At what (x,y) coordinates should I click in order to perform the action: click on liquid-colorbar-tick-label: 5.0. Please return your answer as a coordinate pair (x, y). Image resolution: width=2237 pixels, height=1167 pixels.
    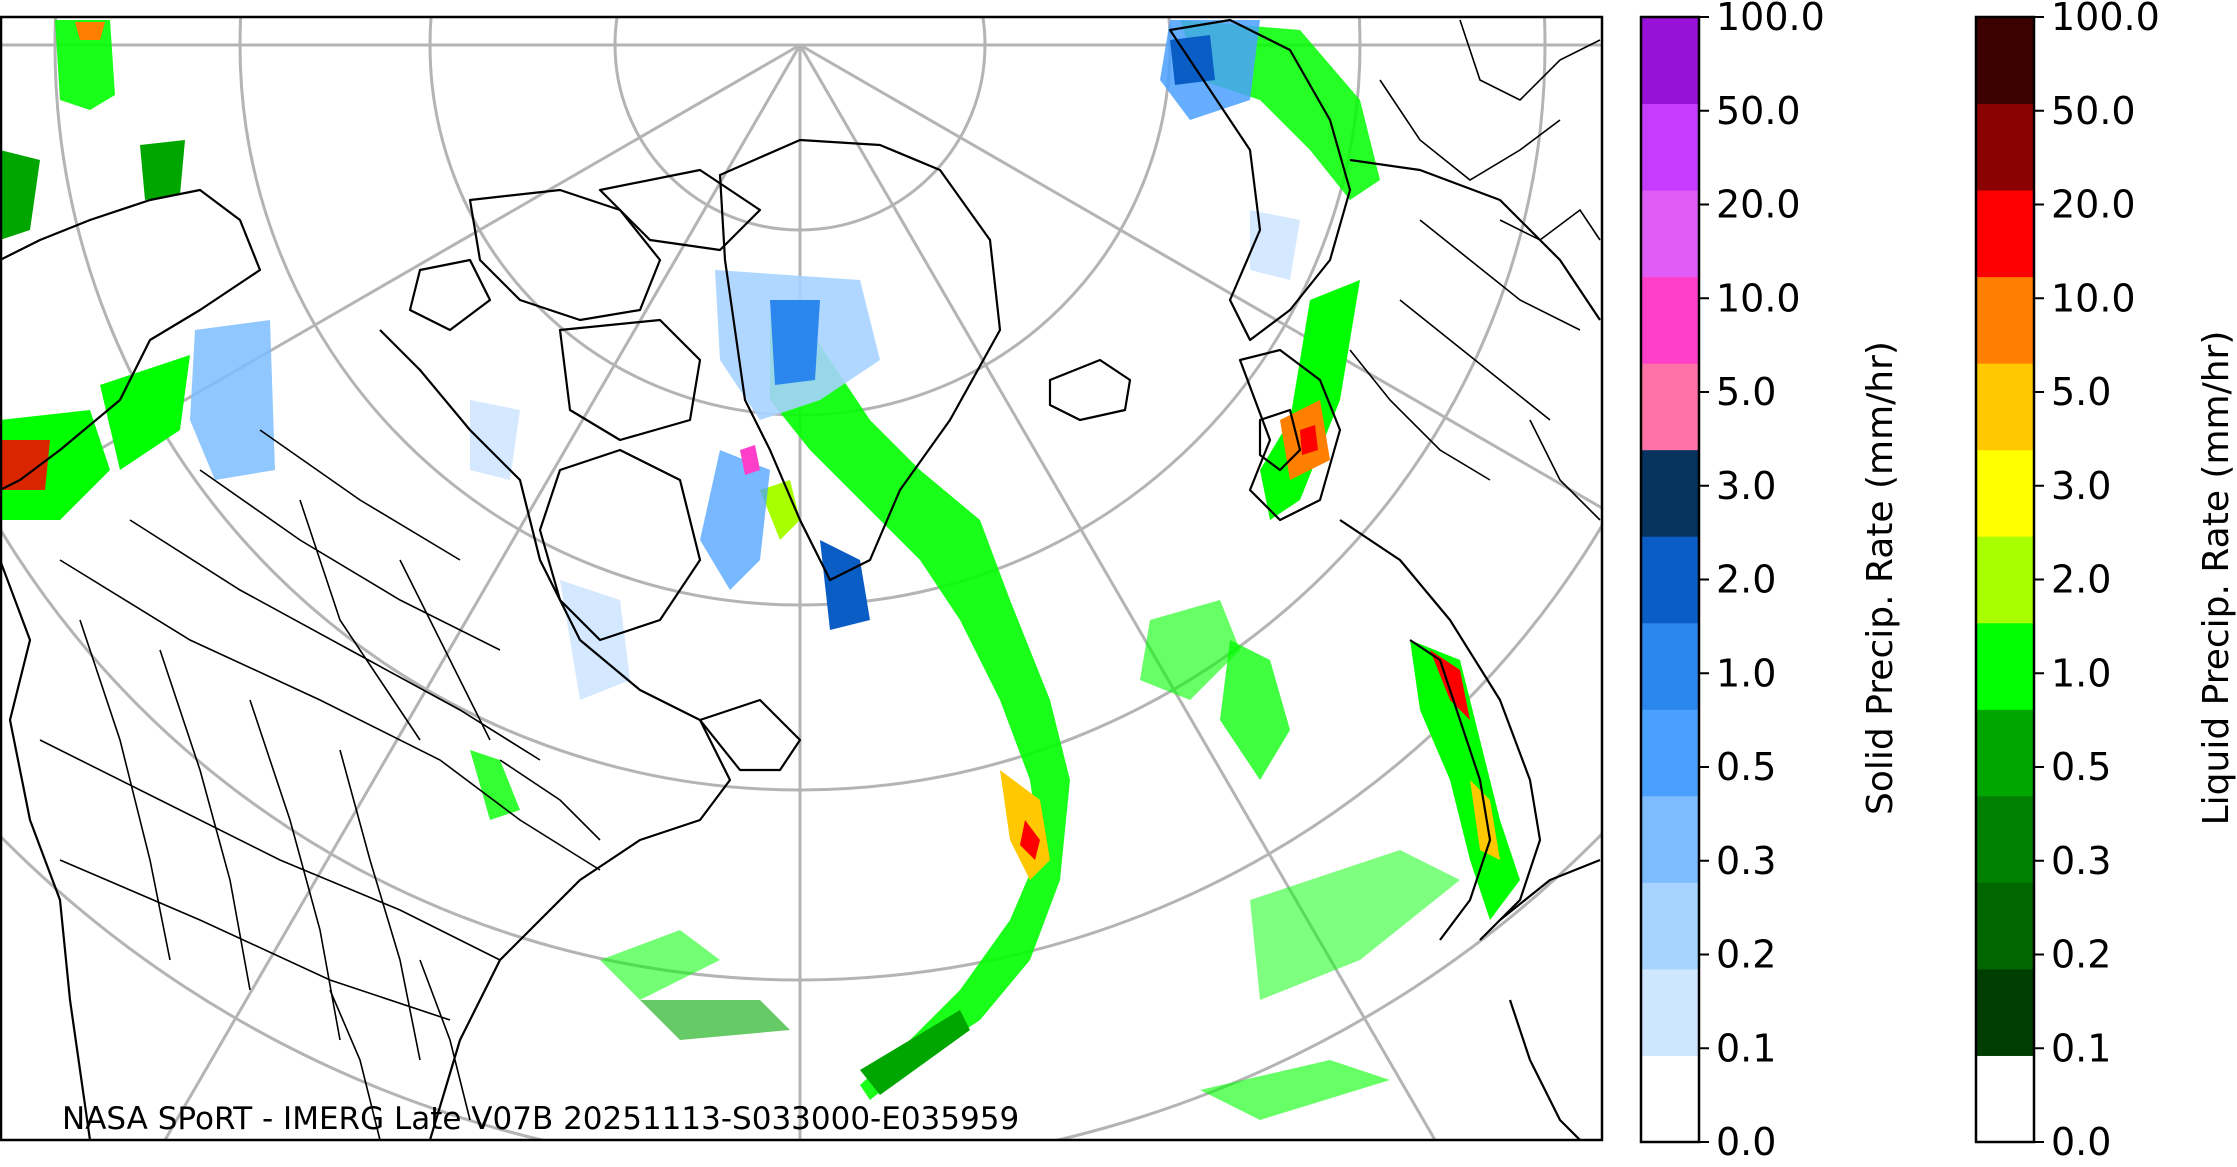
    Looking at the image, I should click on (2081, 392).